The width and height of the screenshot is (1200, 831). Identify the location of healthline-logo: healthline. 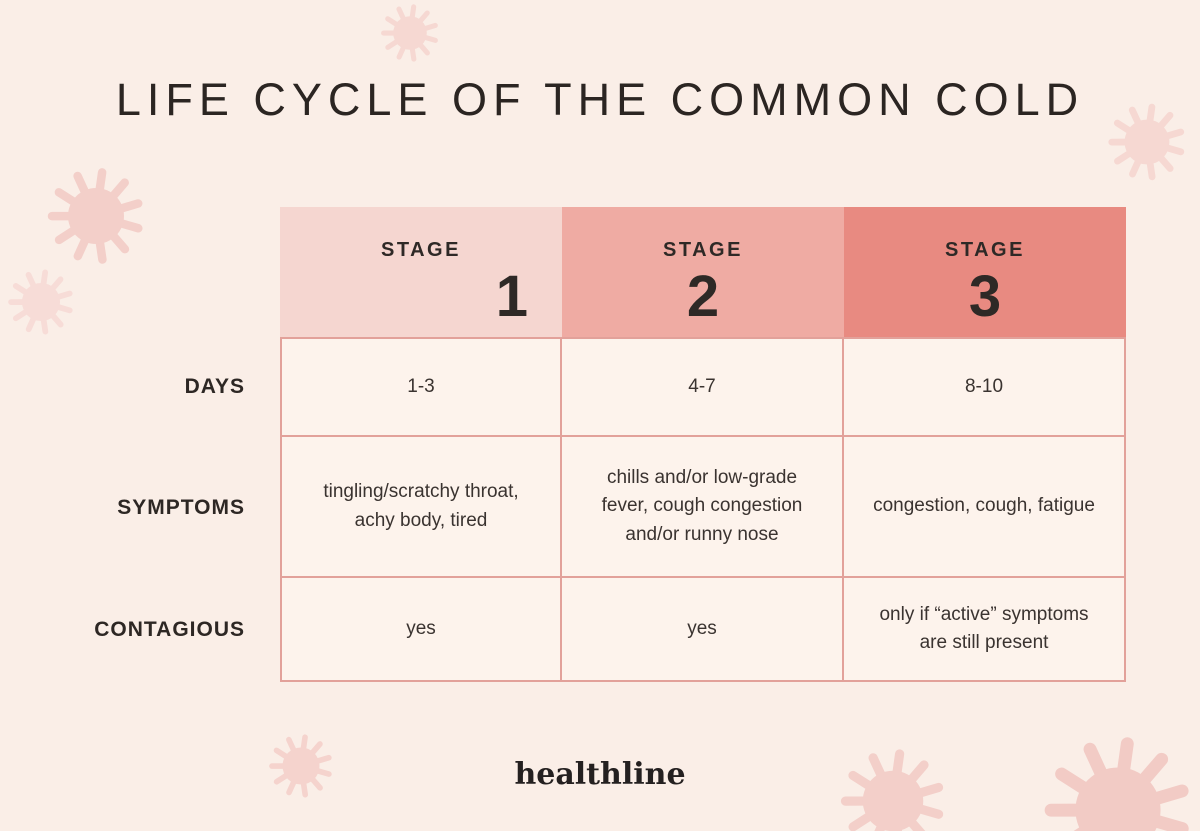
(600, 774).